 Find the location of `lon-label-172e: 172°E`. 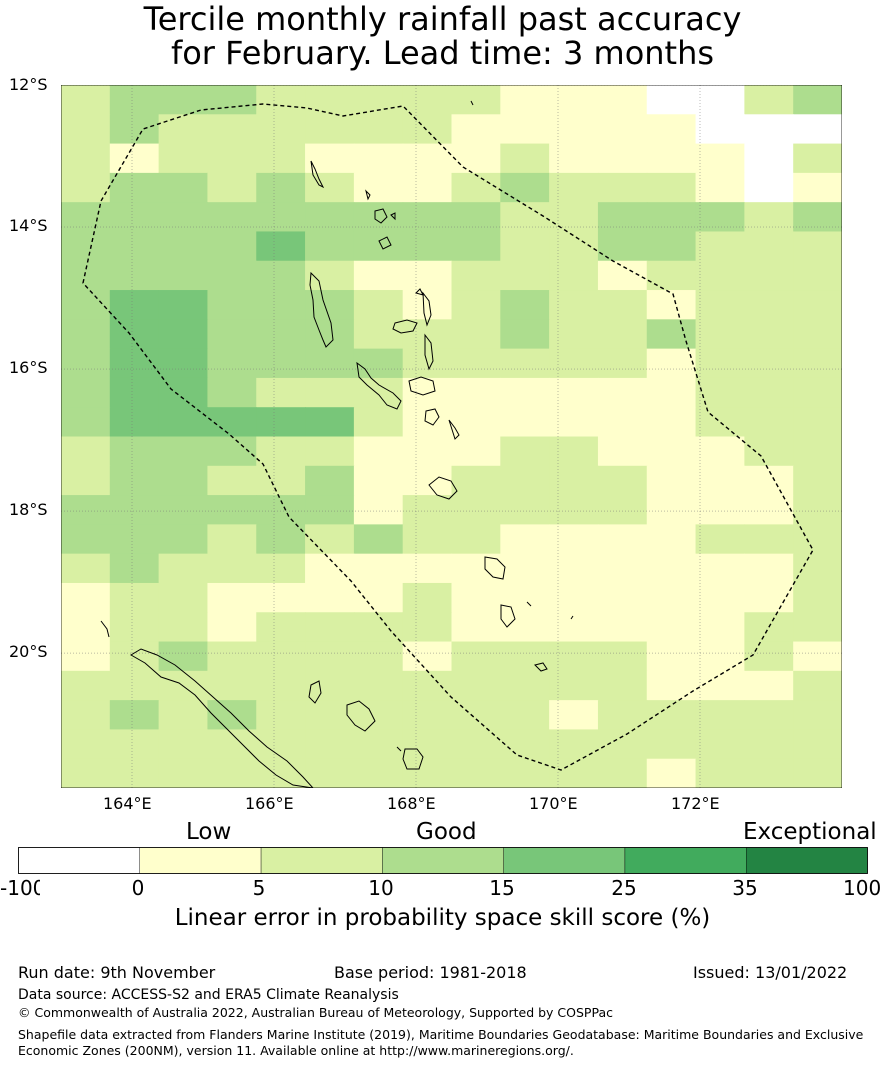

lon-label-172e: 172°E is located at coordinates (695, 803).